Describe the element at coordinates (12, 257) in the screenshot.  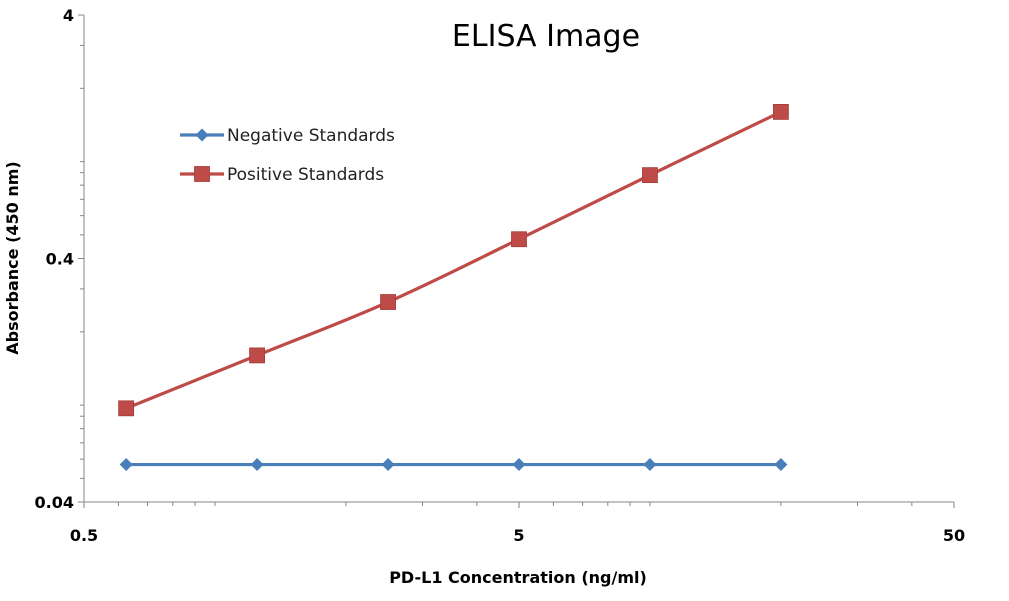
I see `y-axis-title: Absorbance (450 nm)` at that location.